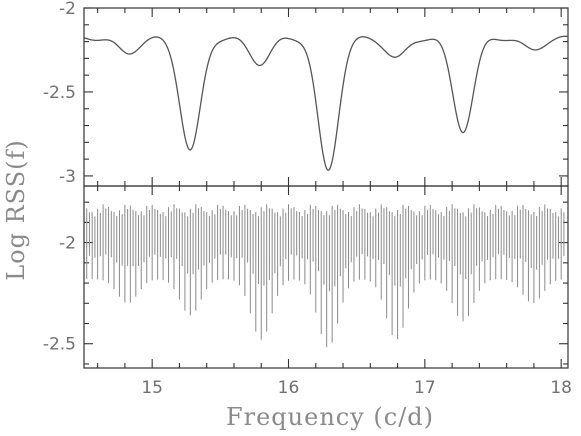 Image resolution: width=581 pixels, height=436 pixels. I want to click on y-tick-label: -3, so click(67, 177).